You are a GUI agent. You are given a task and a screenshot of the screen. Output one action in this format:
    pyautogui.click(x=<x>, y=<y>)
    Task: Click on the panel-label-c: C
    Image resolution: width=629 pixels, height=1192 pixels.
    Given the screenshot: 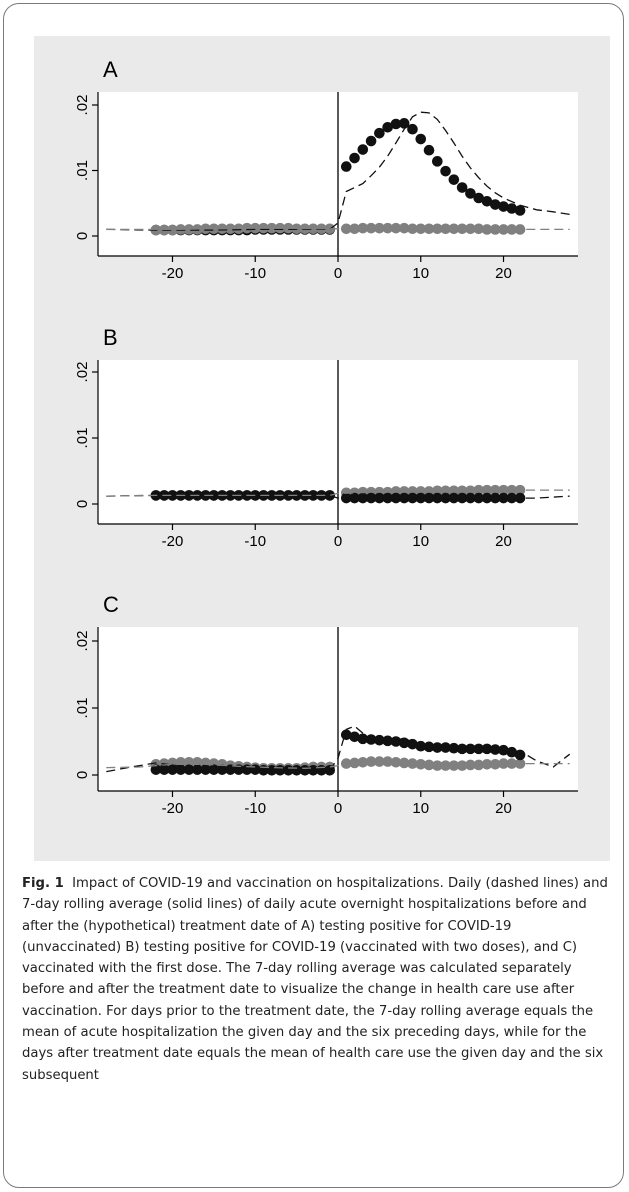 What is the action you would take?
    pyautogui.click(x=111, y=604)
    